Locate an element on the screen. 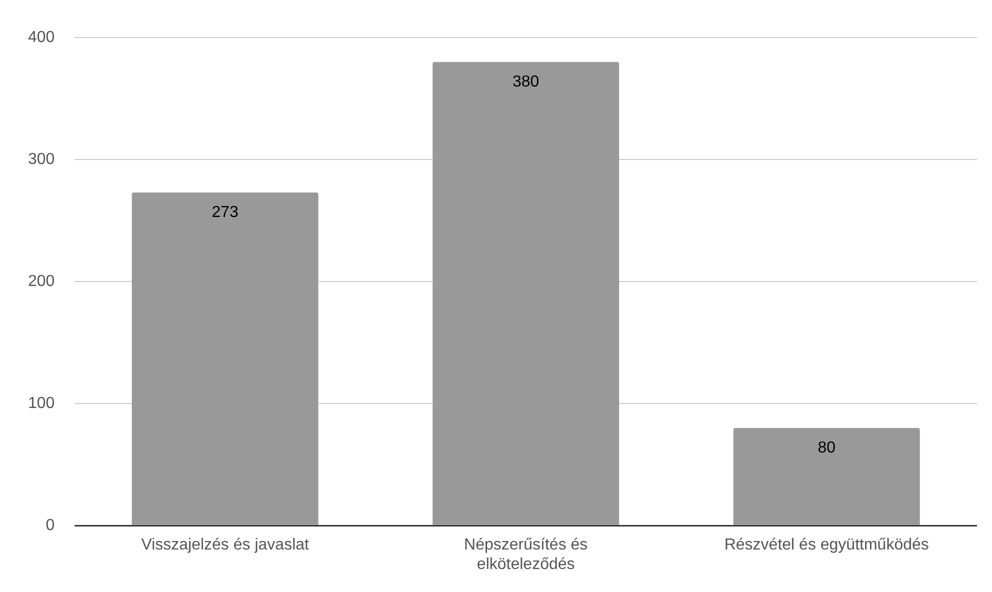 The height and width of the screenshot is (592, 992). data-label: 80 is located at coordinates (827, 447).